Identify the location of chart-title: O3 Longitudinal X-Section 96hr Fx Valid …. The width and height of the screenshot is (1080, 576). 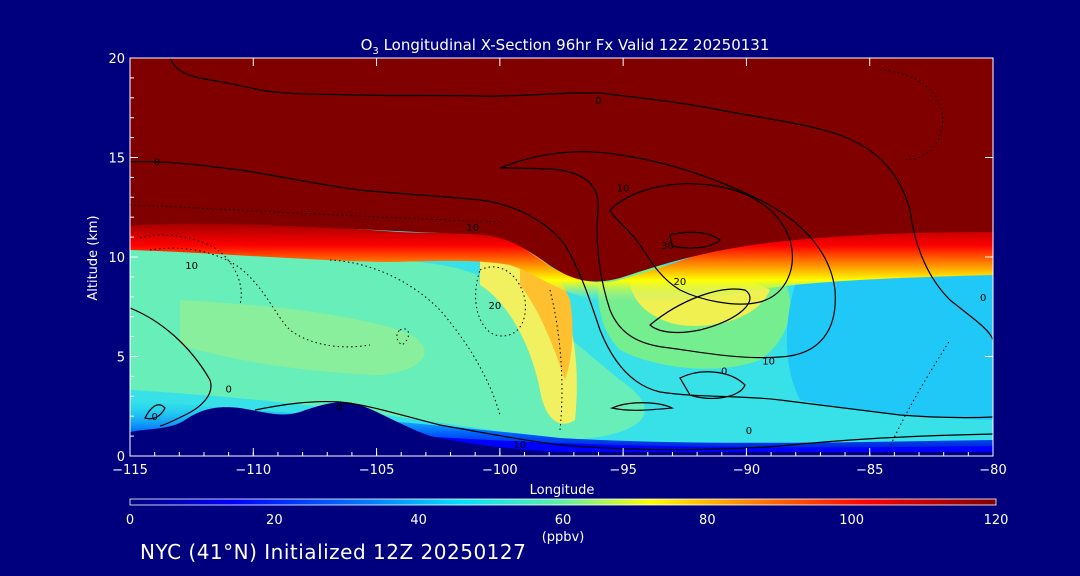
(565, 46).